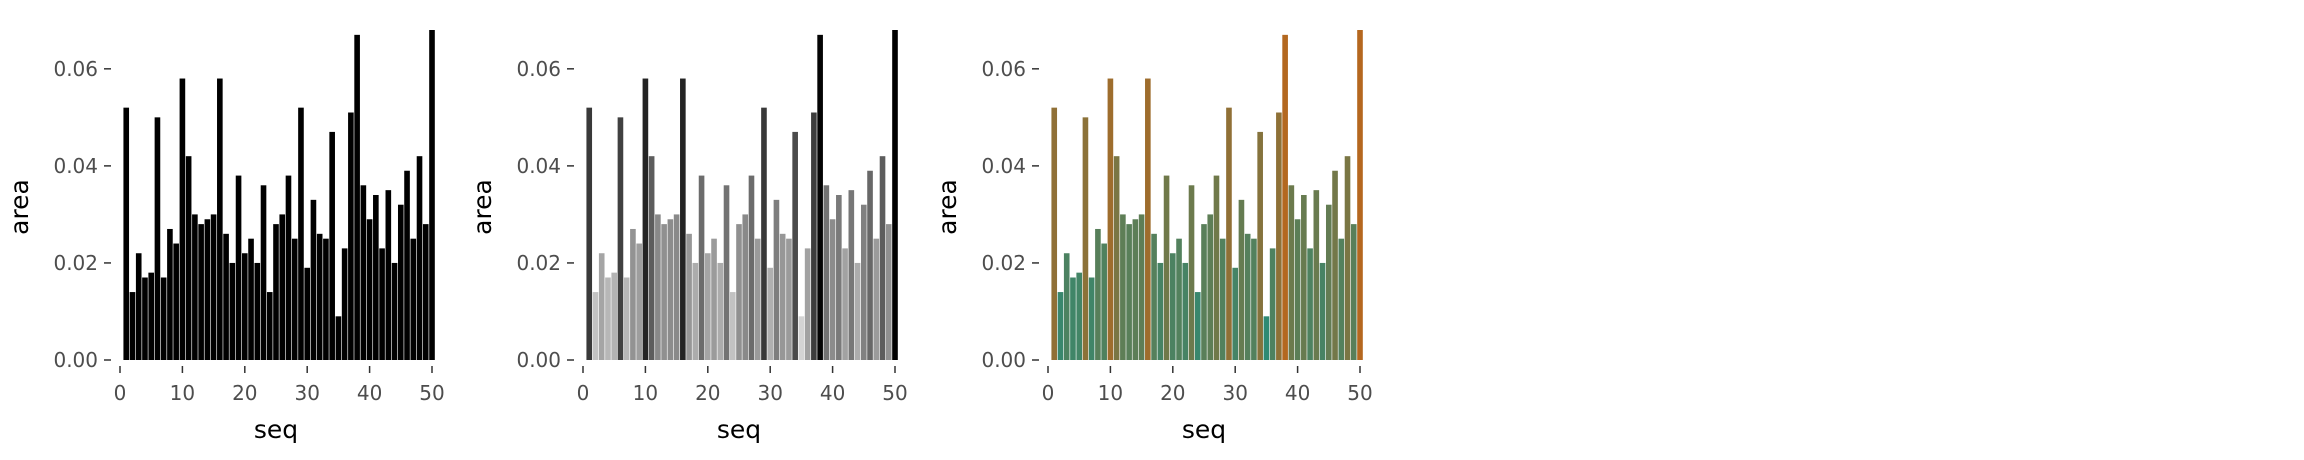 The width and height of the screenshot is (2304, 460). What do you see at coordinates (538, 69) in the screenshot?
I see `y-tick-label: 0.06` at bounding box center [538, 69].